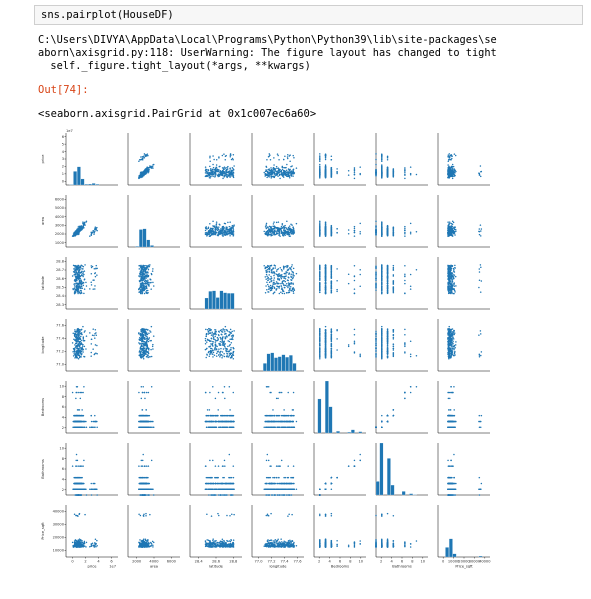  What do you see at coordinates (60, 270) in the screenshot?
I see `y-tick-label: 28.7` at bounding box center [60, 270].